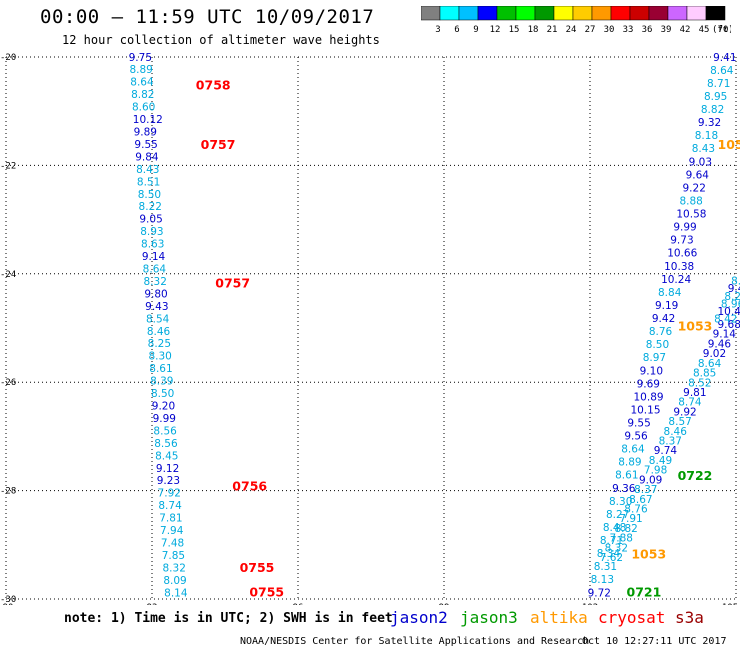  Describe the element at coordinates (661, 332) in the screenshot. I see `swh-value-right-track-1: 8.76` at that location.